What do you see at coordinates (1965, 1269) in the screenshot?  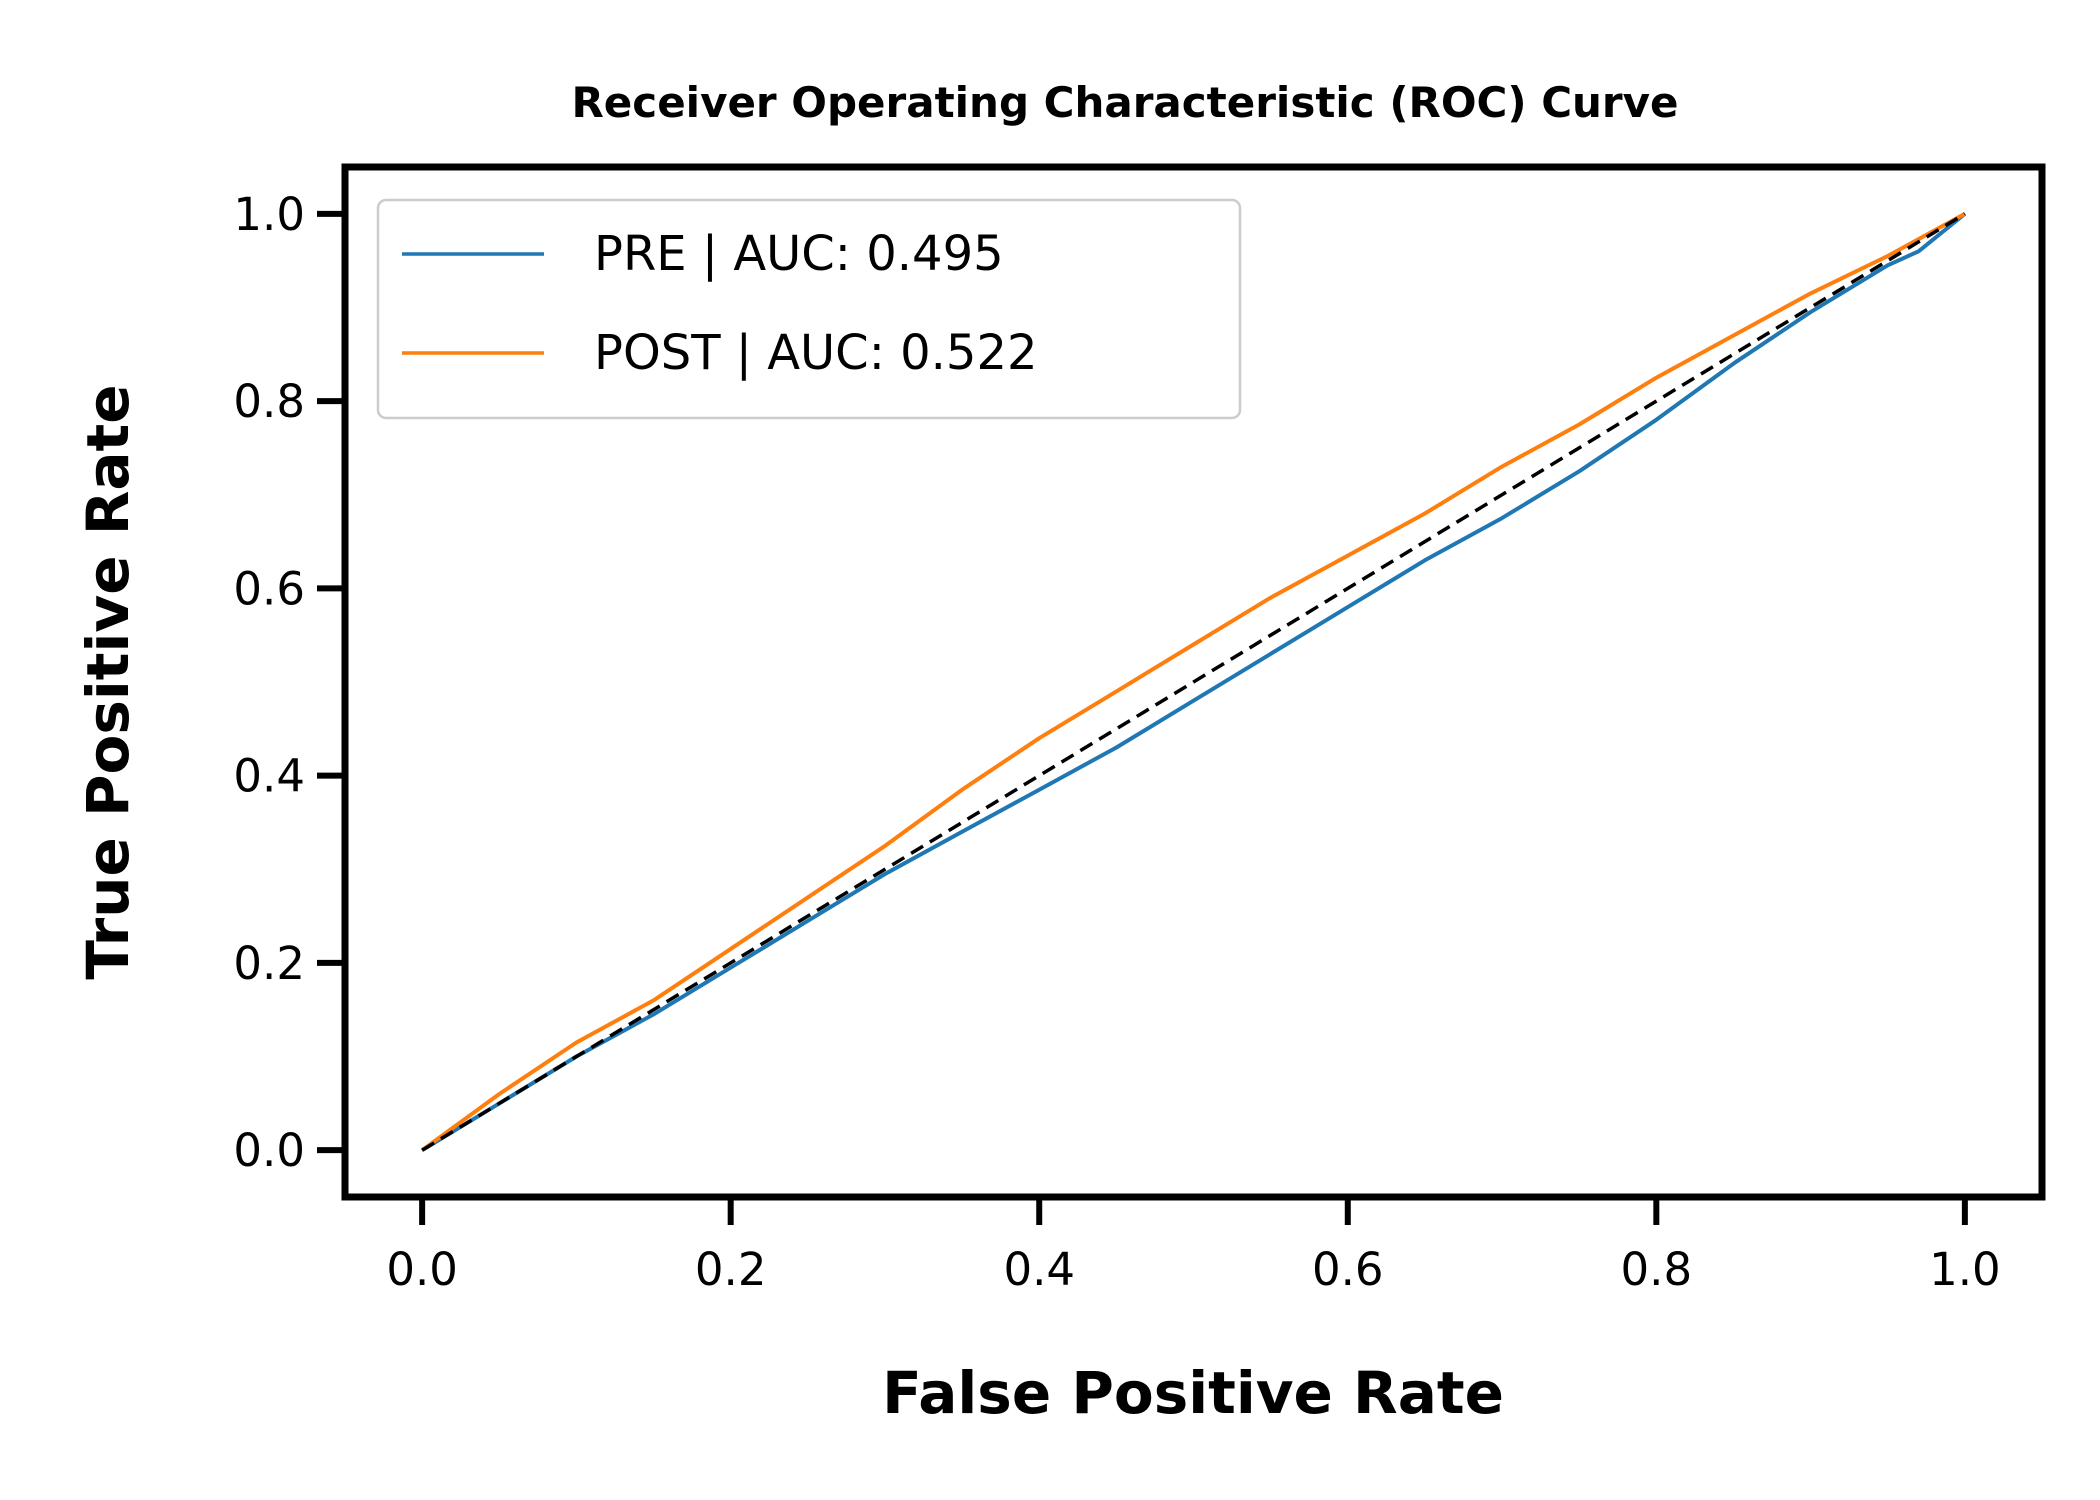 I see `x-tick-label: 1.0` at bounding box center [1965, 1269].